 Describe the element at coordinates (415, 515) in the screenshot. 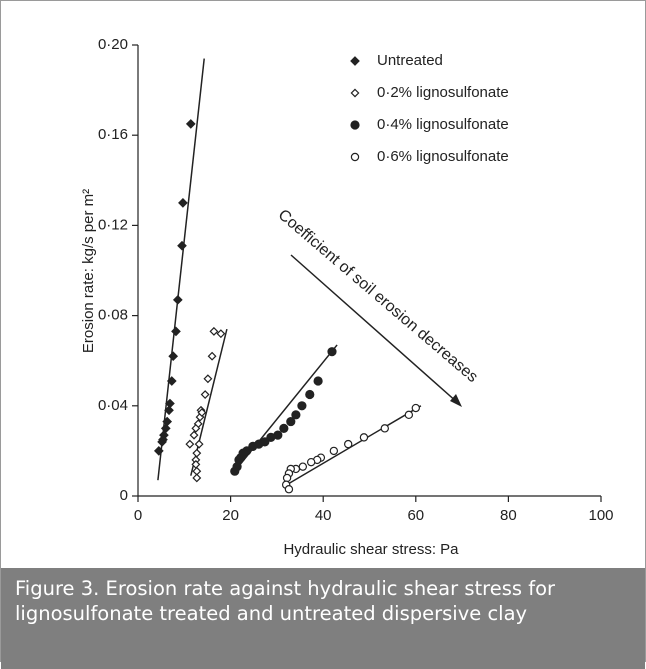

I see `x-tick-label: 60` at that location.